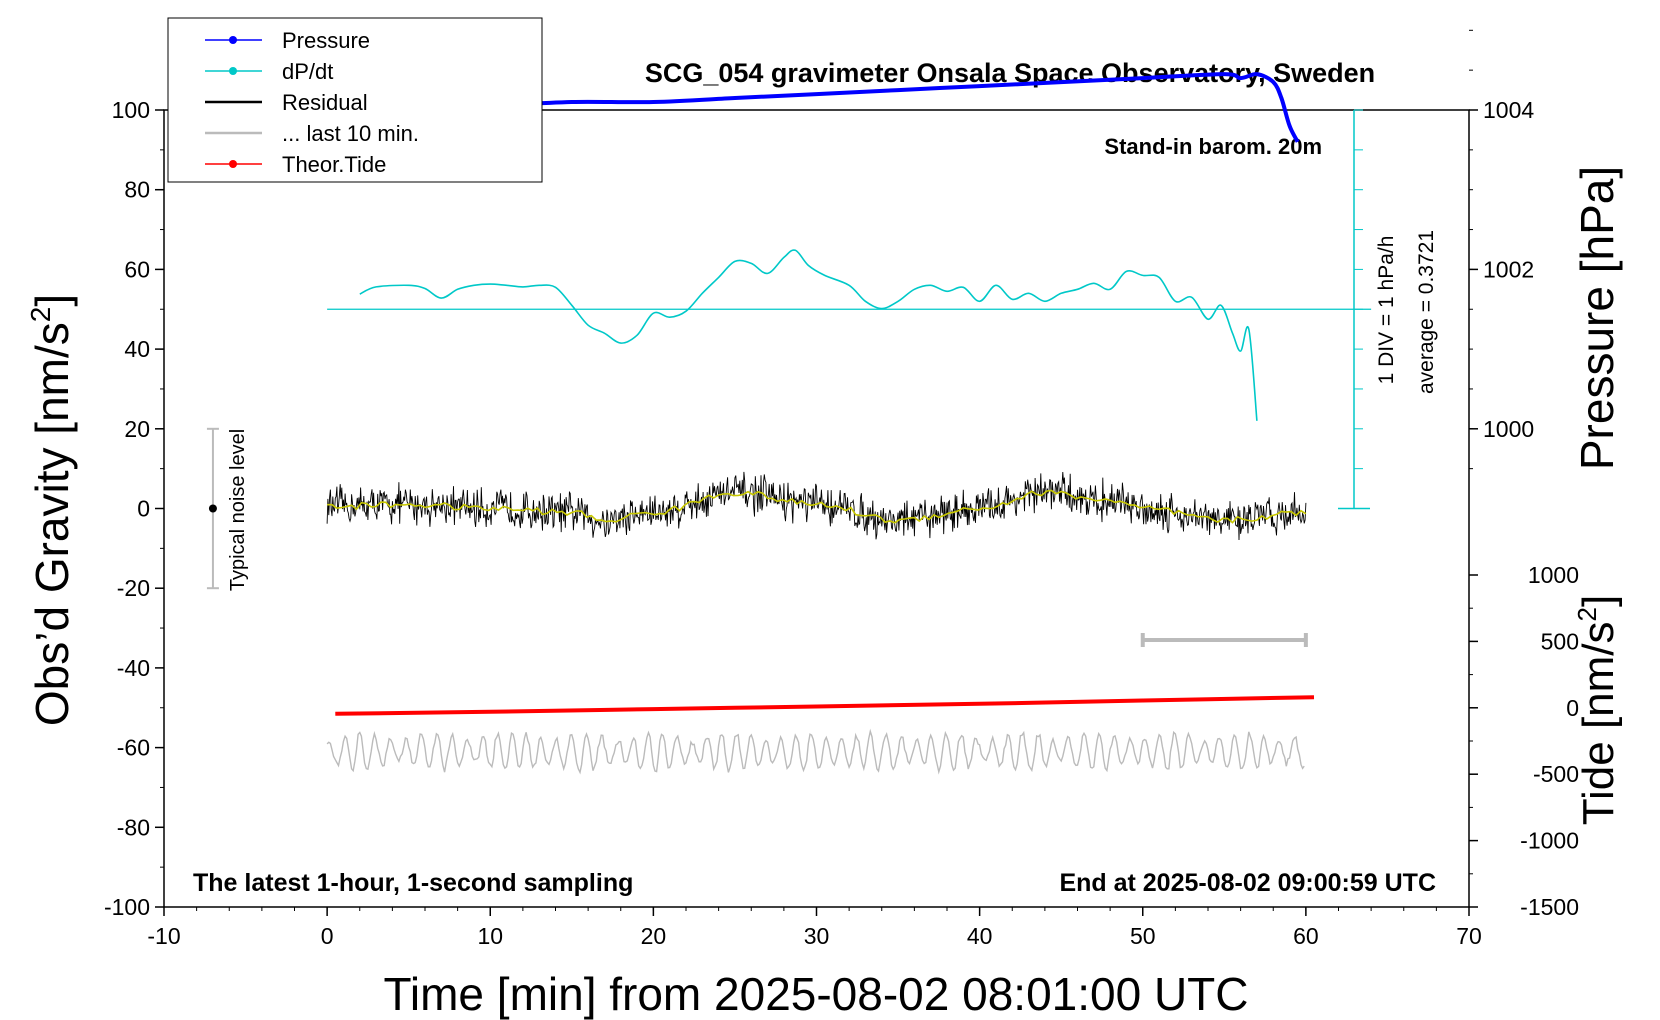 Image resolution: width=1660 pixels, height=1020 pixels. I want to click on x-tick-label: 60, so click(1306, 936).